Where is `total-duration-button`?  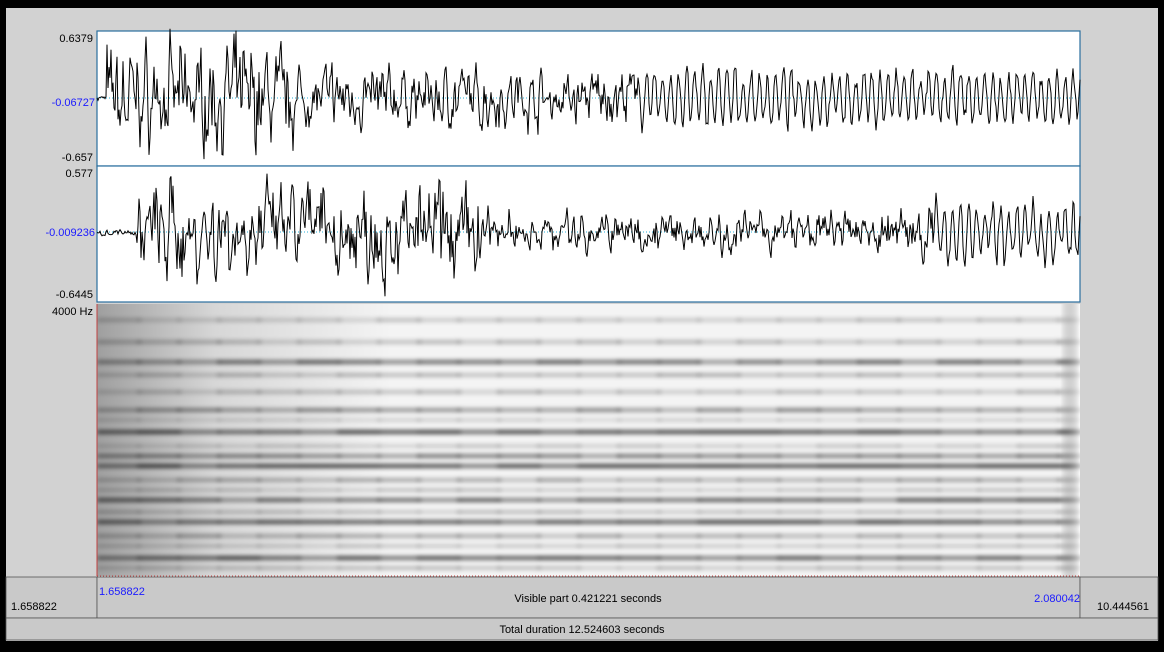
total-duration-button is located at coordinates (582, 629).